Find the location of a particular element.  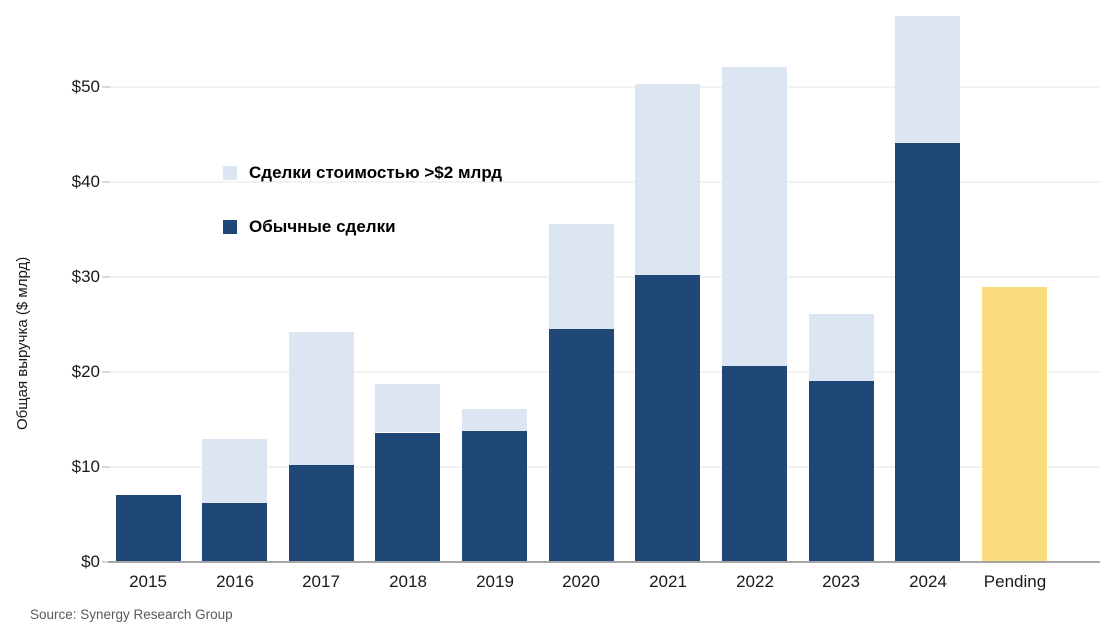

x-tick-label: 2019 is located at coordinates (495, 581).